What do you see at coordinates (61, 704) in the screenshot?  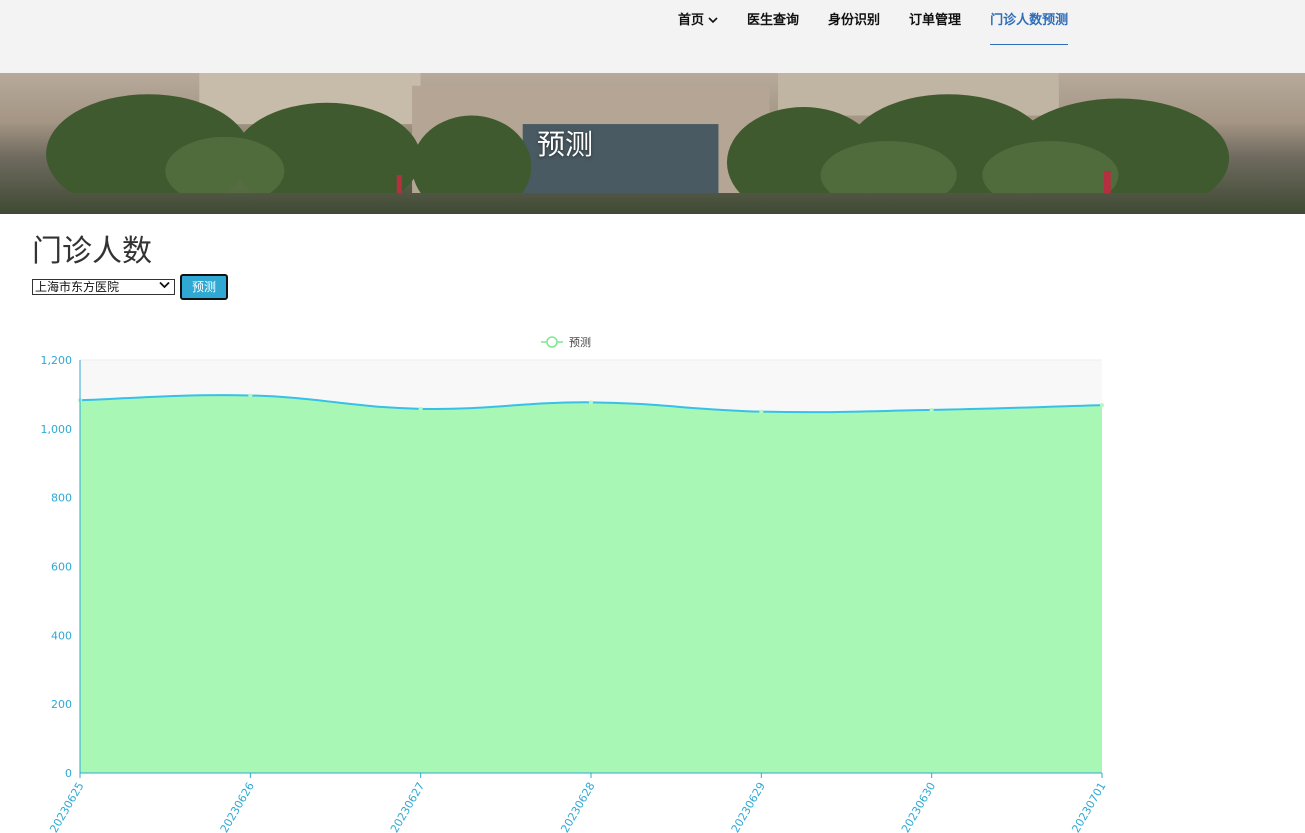 I see `y-tick-label: 200` at bounding box center [61, 704].